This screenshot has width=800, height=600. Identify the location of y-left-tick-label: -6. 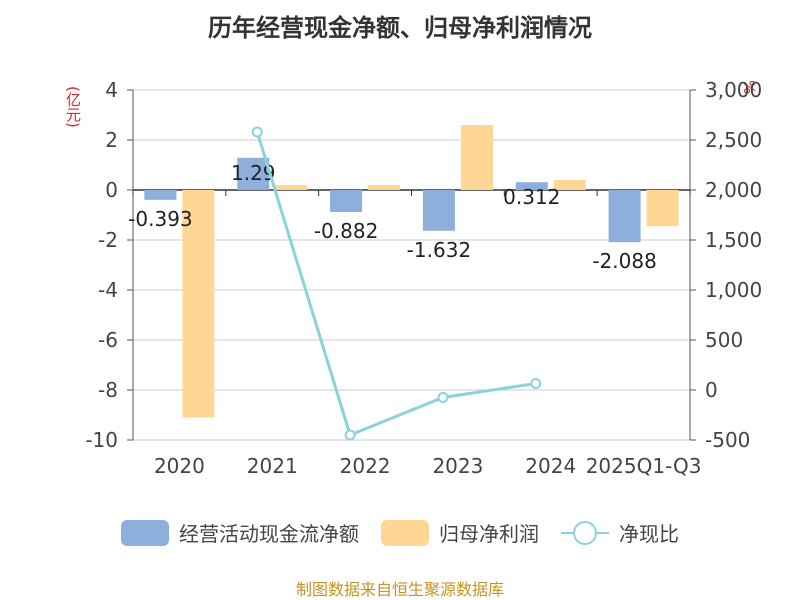
(108, 340).